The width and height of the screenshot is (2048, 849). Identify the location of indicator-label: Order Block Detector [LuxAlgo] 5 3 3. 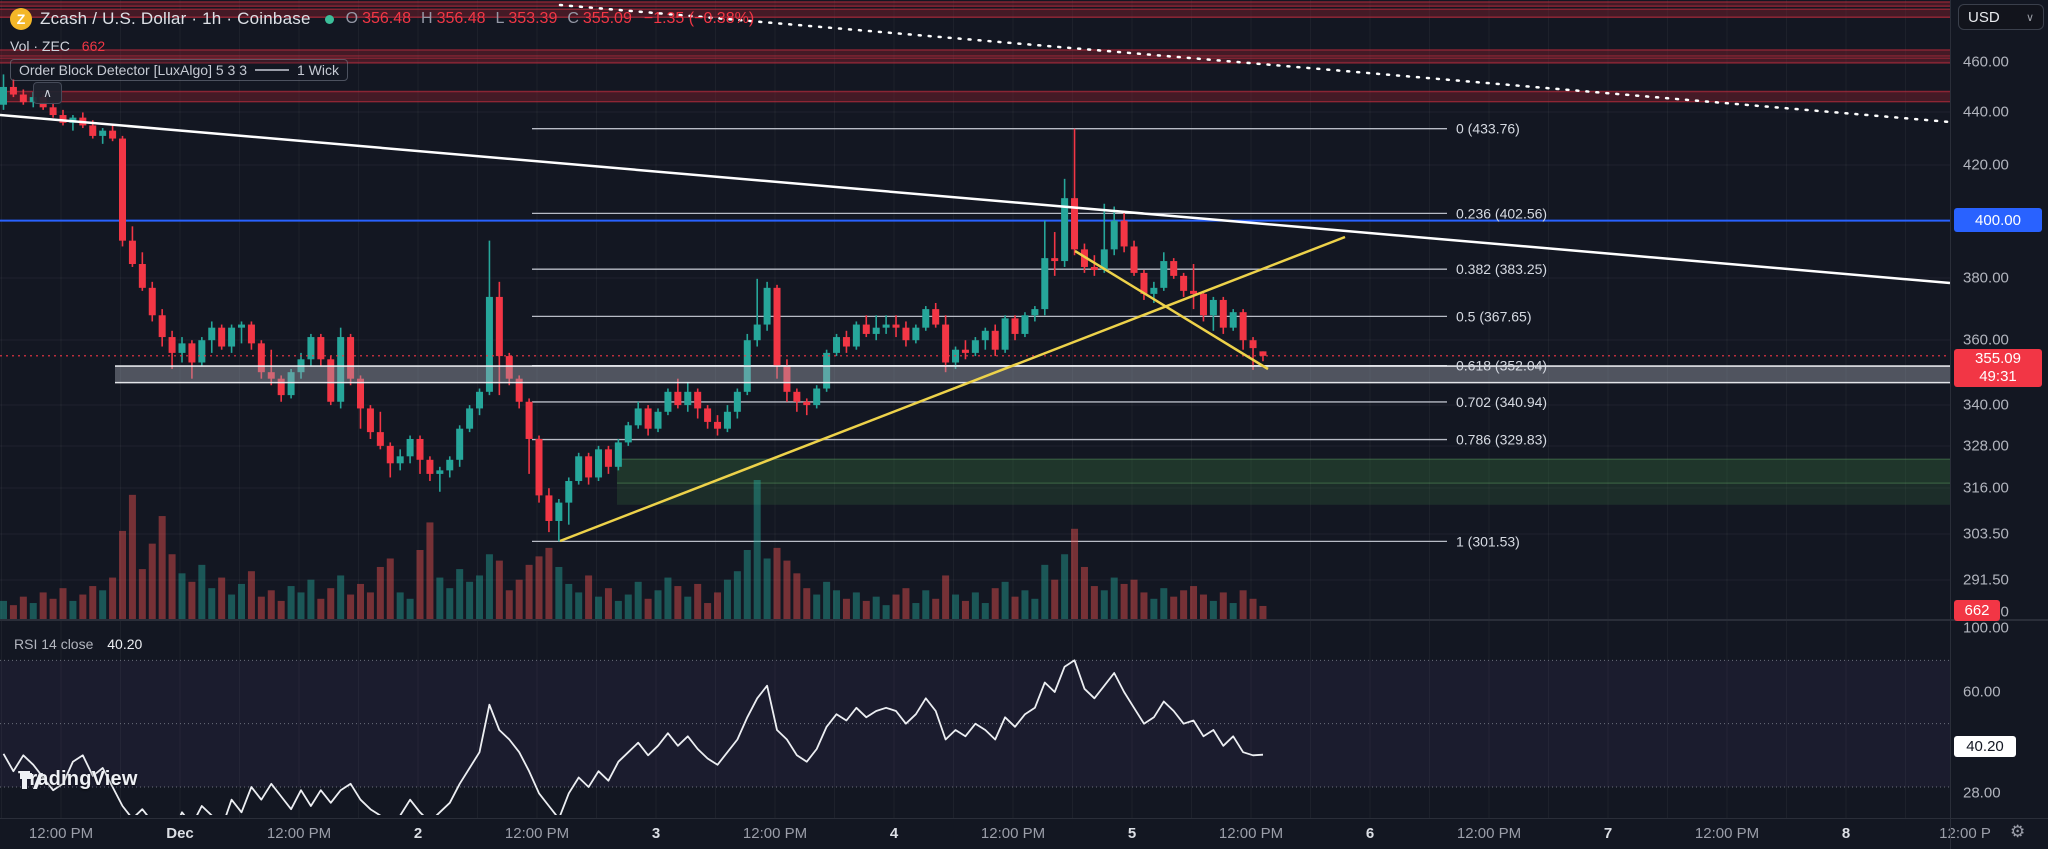
(133, 70).